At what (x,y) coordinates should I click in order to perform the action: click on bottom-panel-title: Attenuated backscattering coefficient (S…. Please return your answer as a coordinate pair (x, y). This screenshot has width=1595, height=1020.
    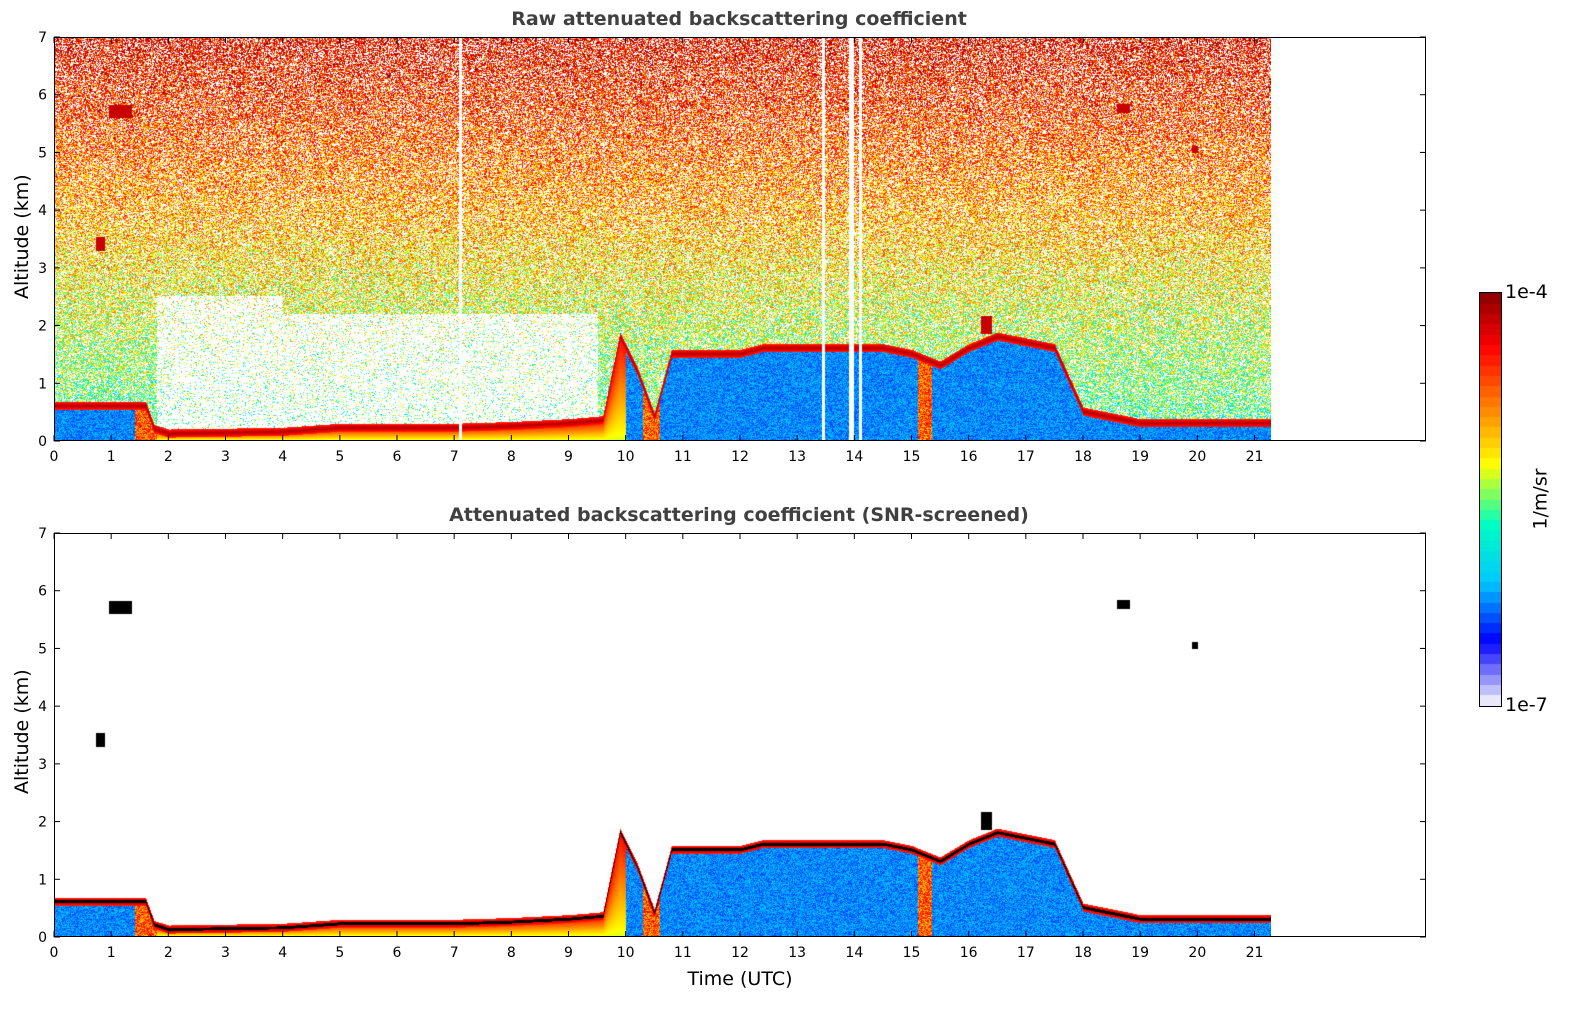
    Looking at the image, I should click on (739, 515).